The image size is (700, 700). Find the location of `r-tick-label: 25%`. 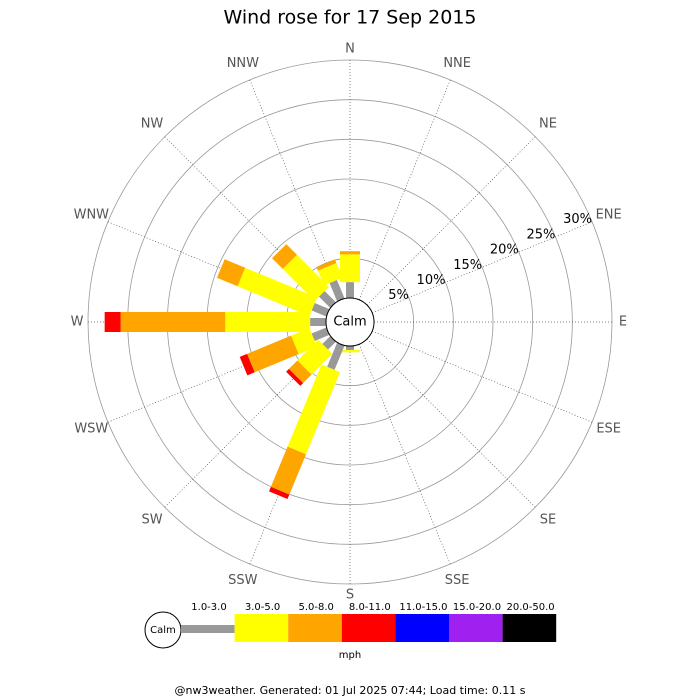

r-tick-label: 25% is located at coordinates (541, 234).